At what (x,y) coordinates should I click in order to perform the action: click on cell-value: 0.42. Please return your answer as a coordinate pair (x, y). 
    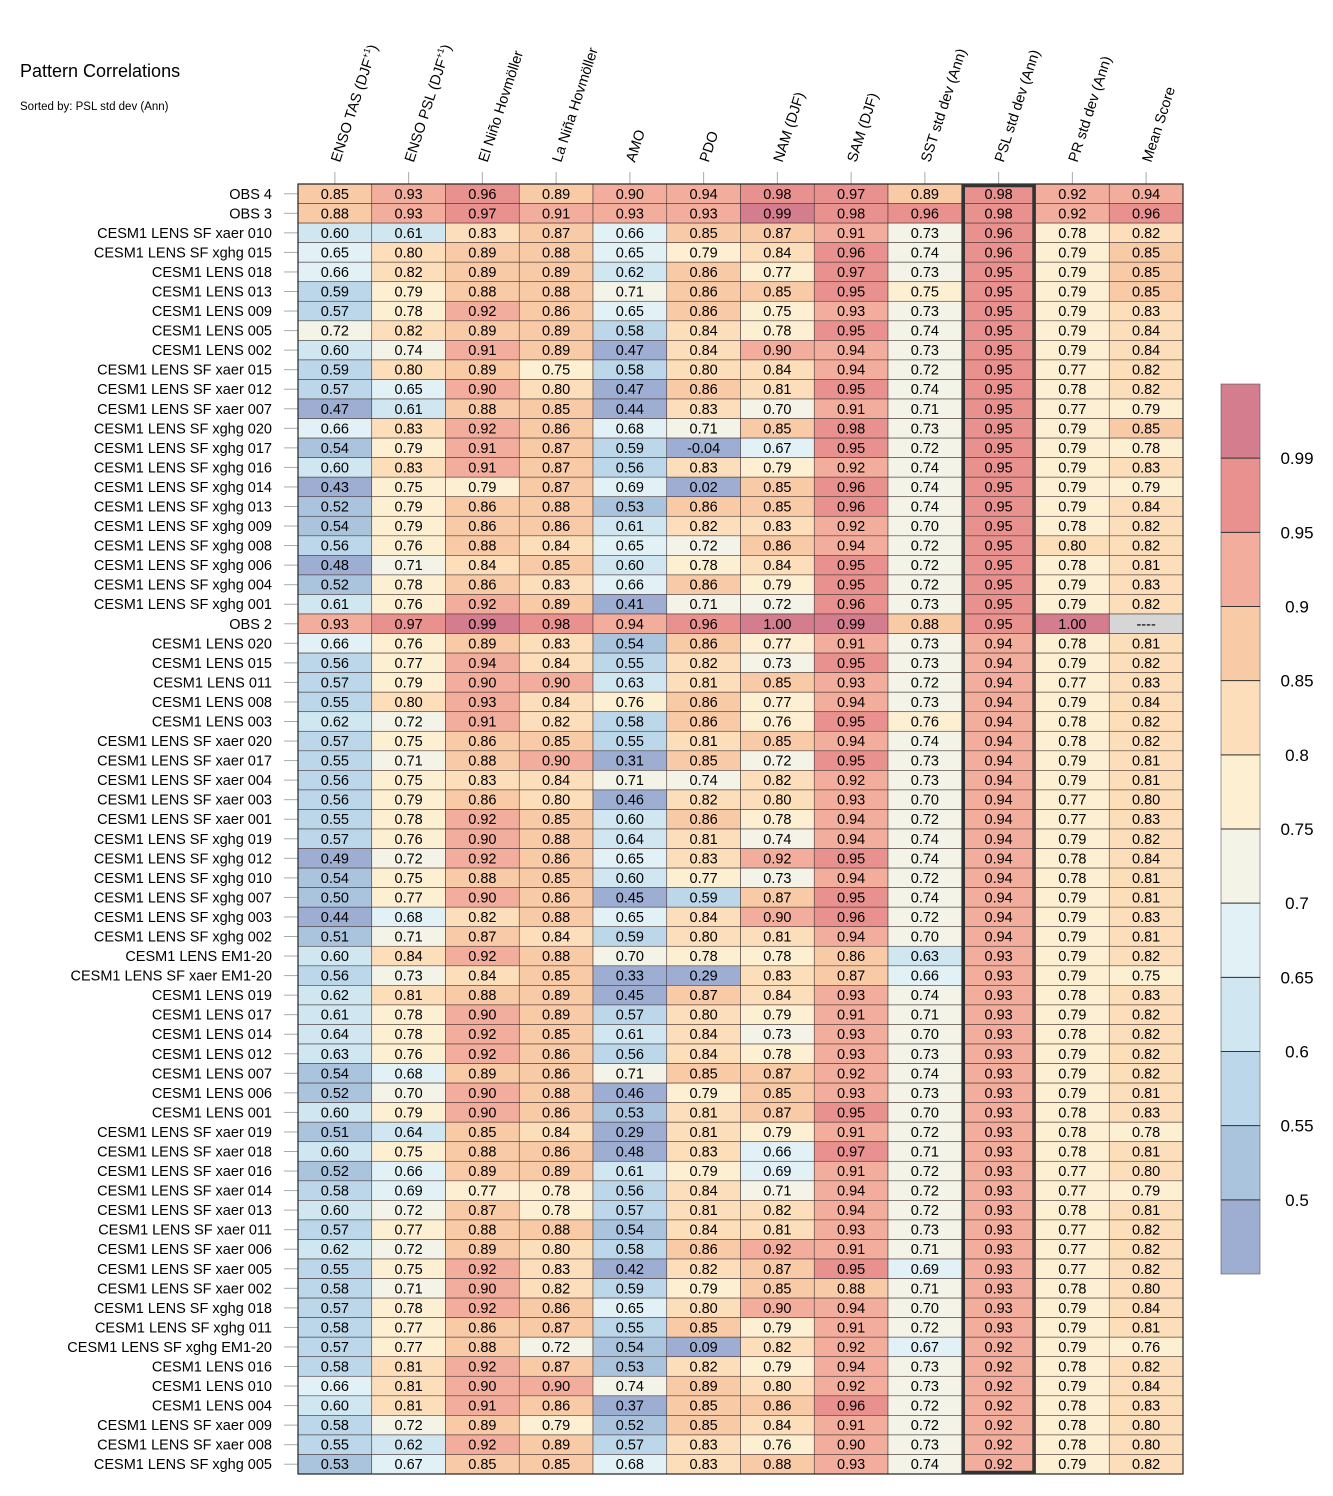
    Looking at the image, I should click on (630, 1270).